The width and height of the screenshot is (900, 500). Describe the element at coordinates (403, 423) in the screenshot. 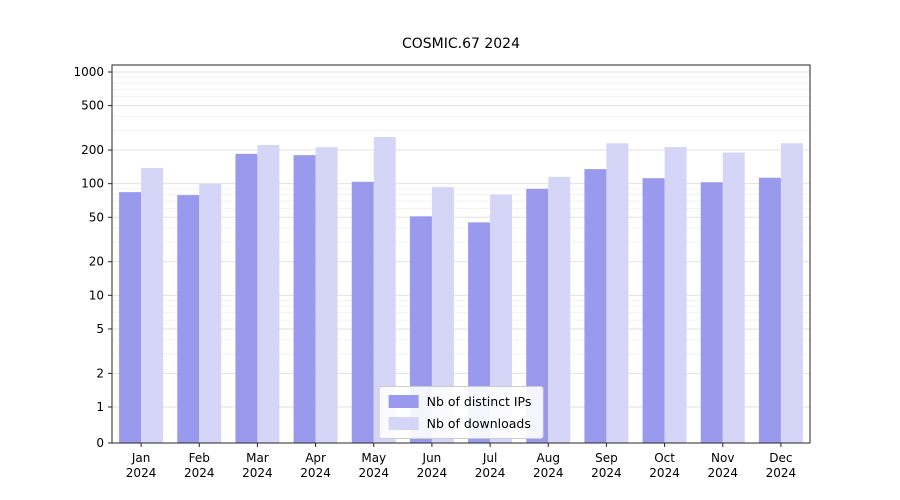

I see `legend-swatch-downloads` at that location.